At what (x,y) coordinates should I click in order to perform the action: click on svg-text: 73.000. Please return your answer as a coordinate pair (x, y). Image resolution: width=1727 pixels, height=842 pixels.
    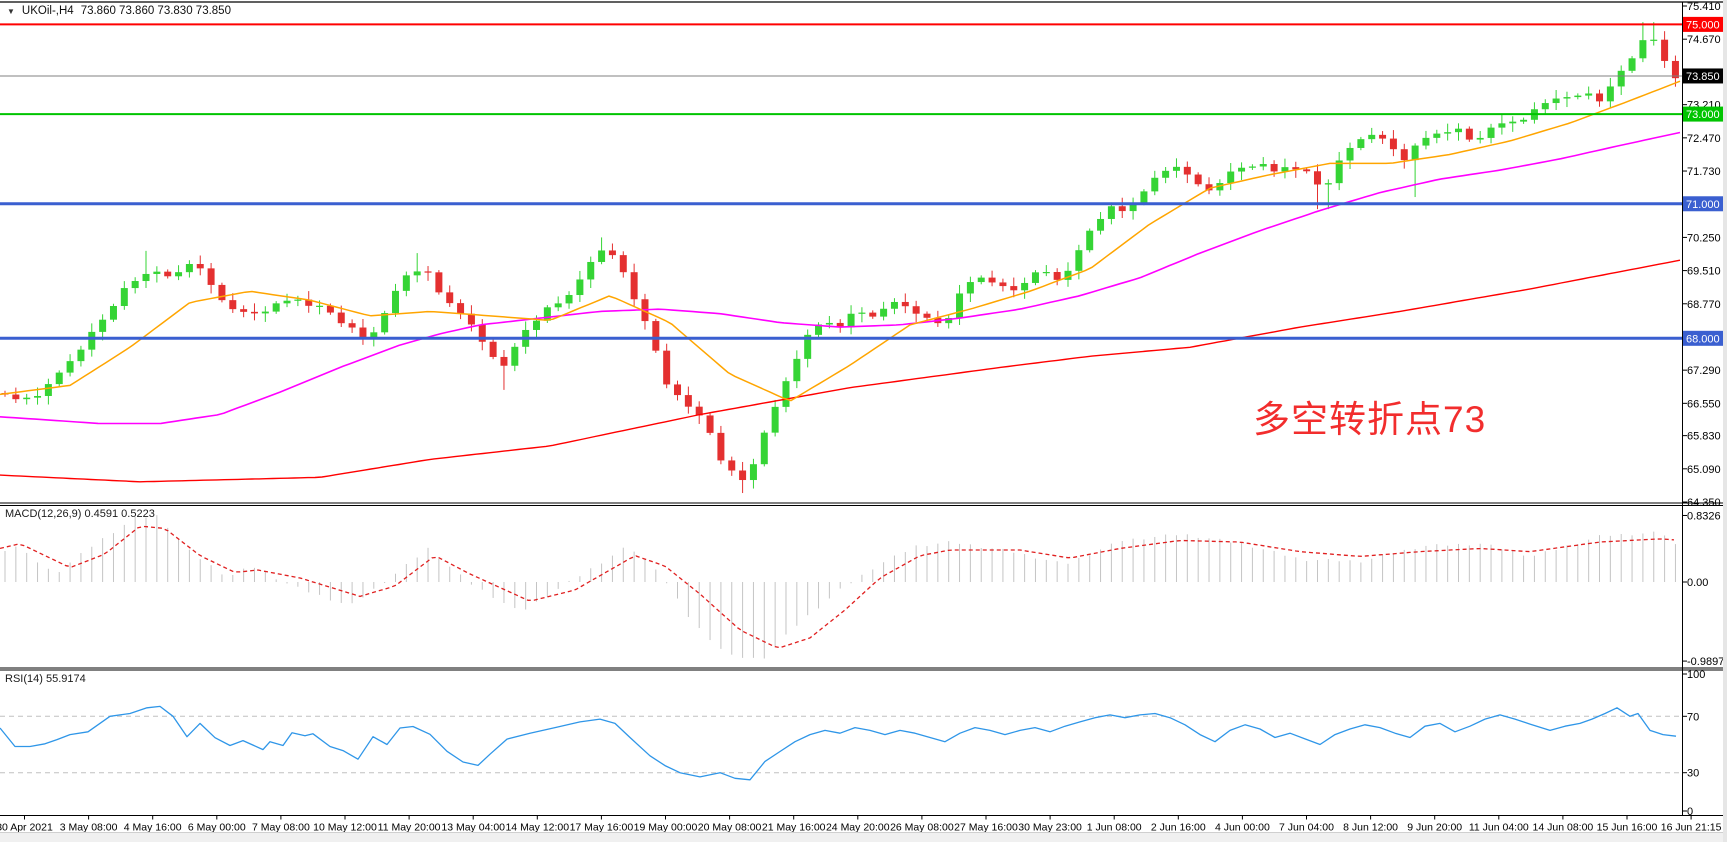
    Looking at the image, I should click on (1703, 115).